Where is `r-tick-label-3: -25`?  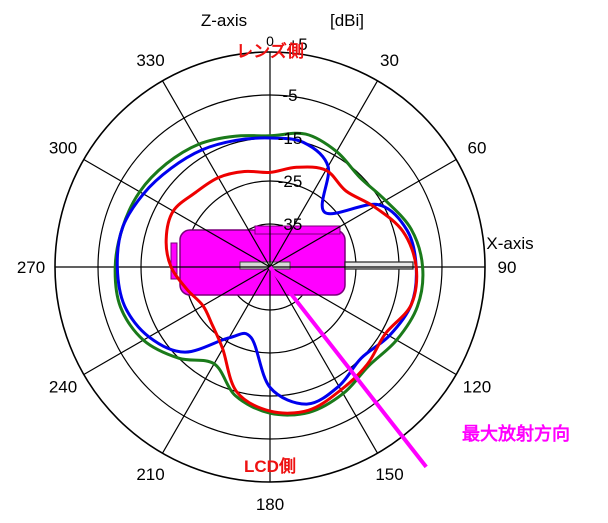 r-tick-label-3: -25 is located at coordinates (290, 181).